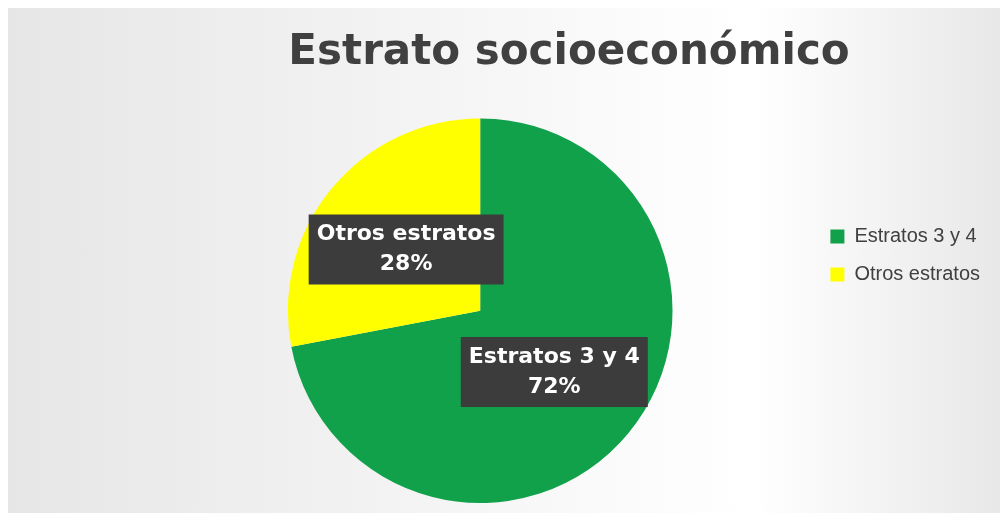  Describe the element at coordinates (554, 385) in the screenshot. I see `data-label: 72%` at that location.